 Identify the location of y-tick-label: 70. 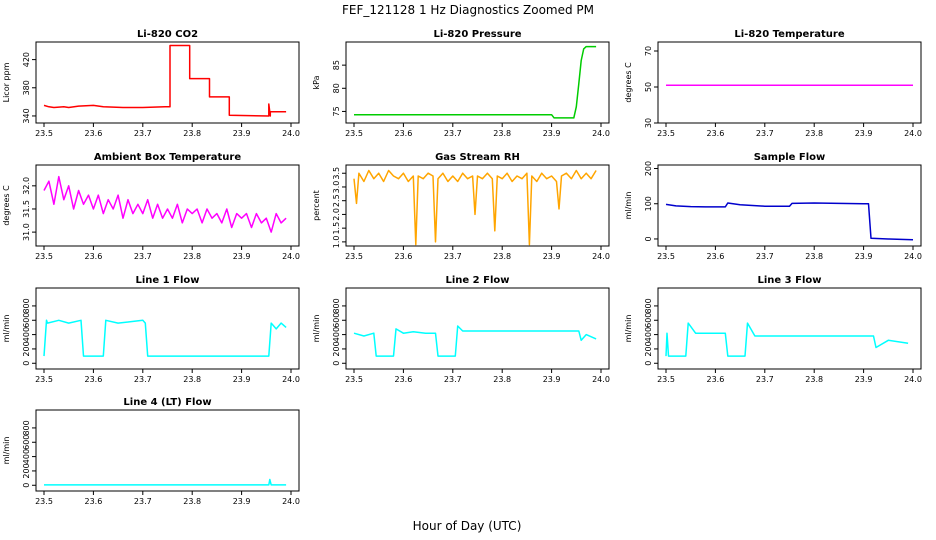
(648, 51).